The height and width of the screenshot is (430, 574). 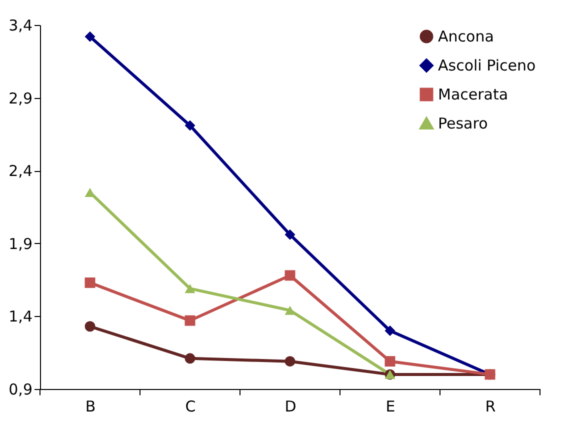 What do you see at coordinates (487, 65) in the screenshot?
I see `legend-label: Ascoli Piceno` at bounding box center [487, 65].